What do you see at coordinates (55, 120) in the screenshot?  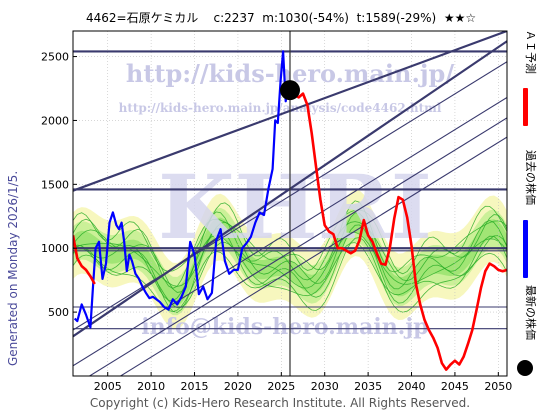 I see `y-tick-label: 2000` at bounding box center [55, 120].